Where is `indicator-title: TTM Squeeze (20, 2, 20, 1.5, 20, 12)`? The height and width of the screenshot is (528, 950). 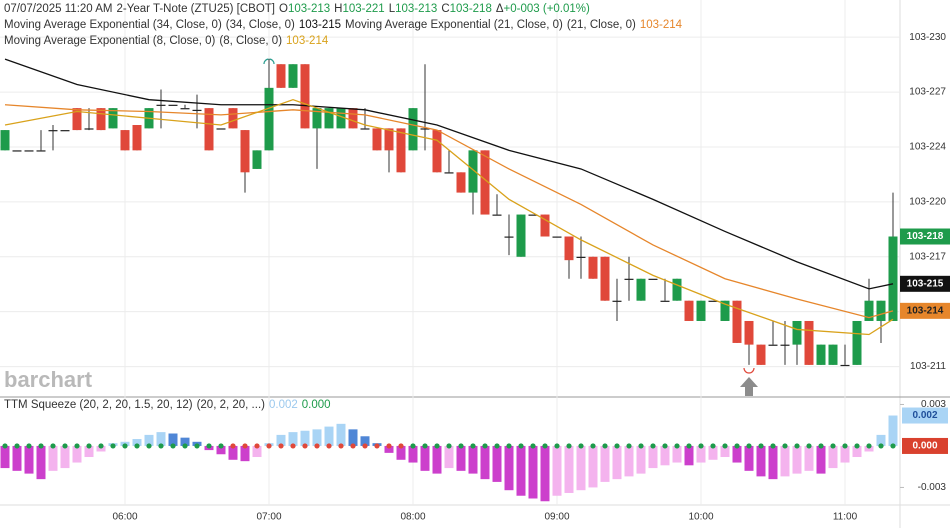 indicator-title: TTM Squeeze (20, 2, 20, 1.5, 20, 12) is located at coordinates (98, 405).